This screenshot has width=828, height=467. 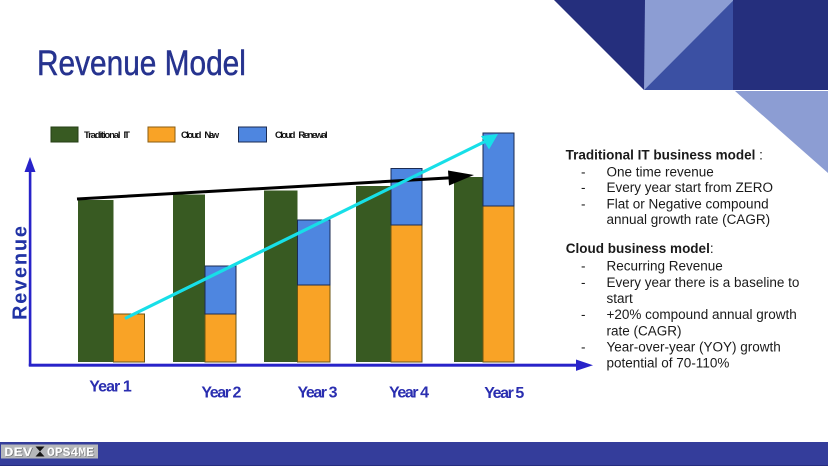 What do you see at coordinates (668, 363) in the screenshot?
I see `svg-text: potential of 70-110%` at bounding box center [668, 363].